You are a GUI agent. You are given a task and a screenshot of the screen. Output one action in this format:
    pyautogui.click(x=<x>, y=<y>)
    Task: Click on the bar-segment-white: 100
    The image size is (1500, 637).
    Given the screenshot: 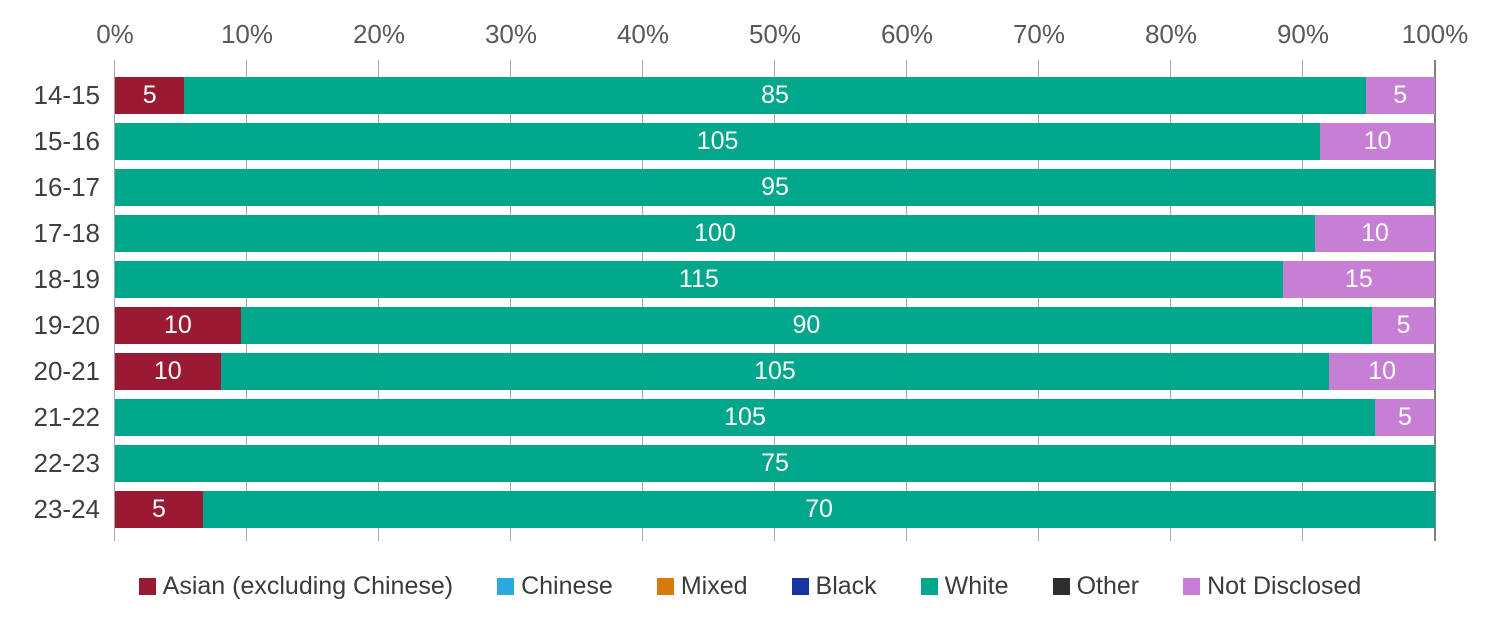 What is the action you would take?
    pyautogui.click(x=715, y=233)
    